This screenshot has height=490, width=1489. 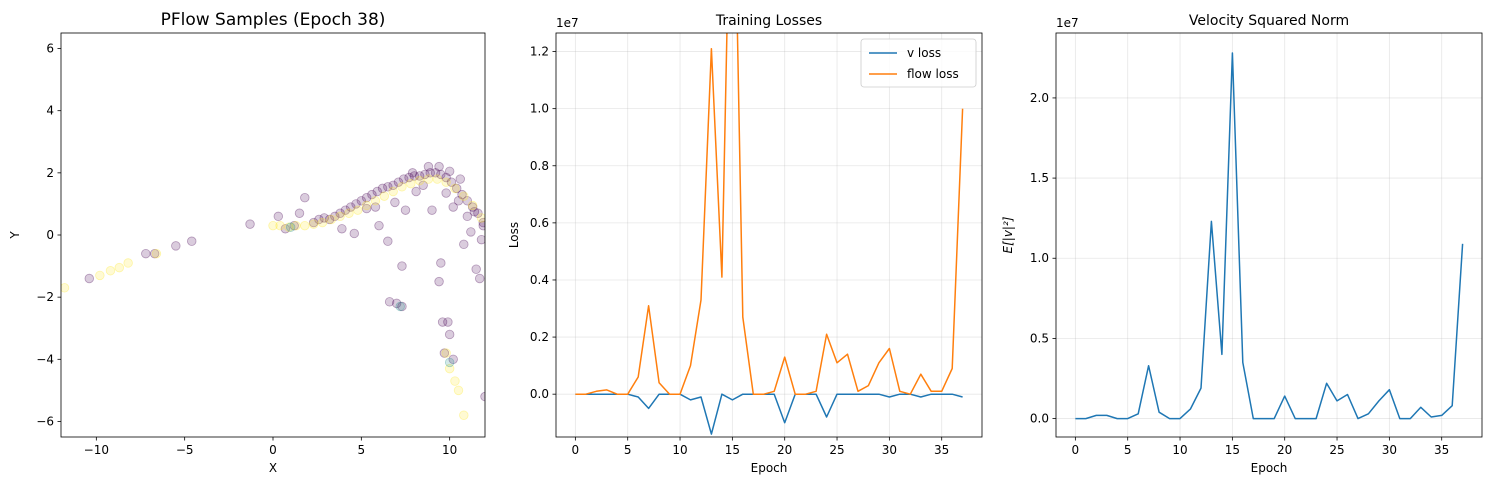 I want to click on y-tick-label: −4, so click(x=45, y=359).